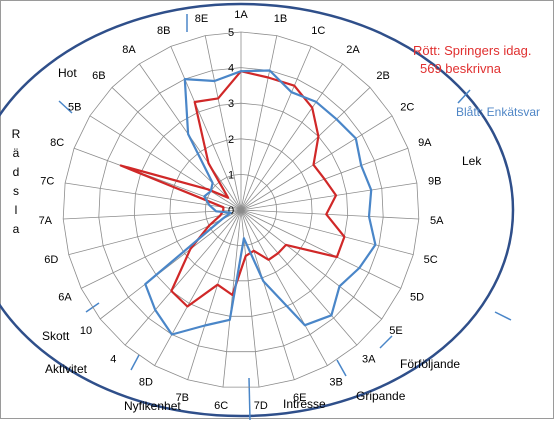 This screenshot has width=556, height=421. I want to click on group-label: Lek, so click(472, 161).